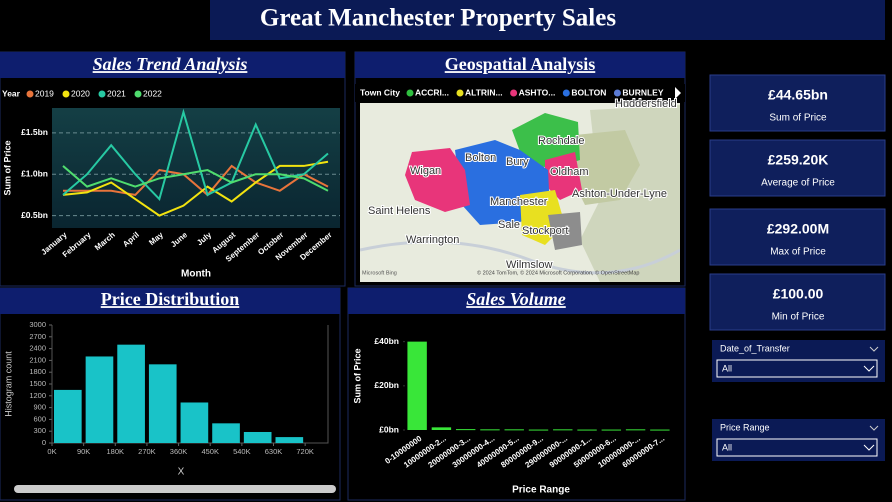 This screenshot has width=892, height=502. I want to click on place-label: Manchester, so click(519, 202).